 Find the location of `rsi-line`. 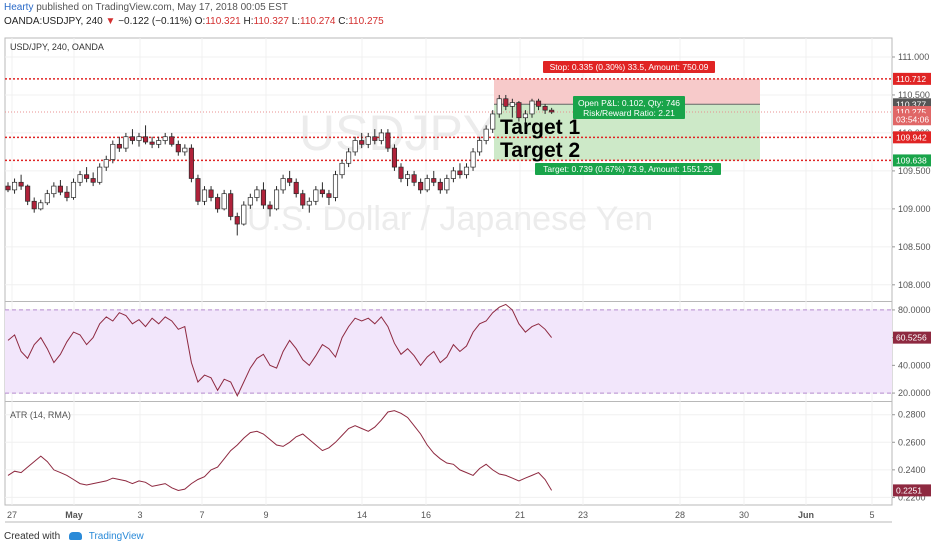

rsi-line is located at coordinates (279, 350).